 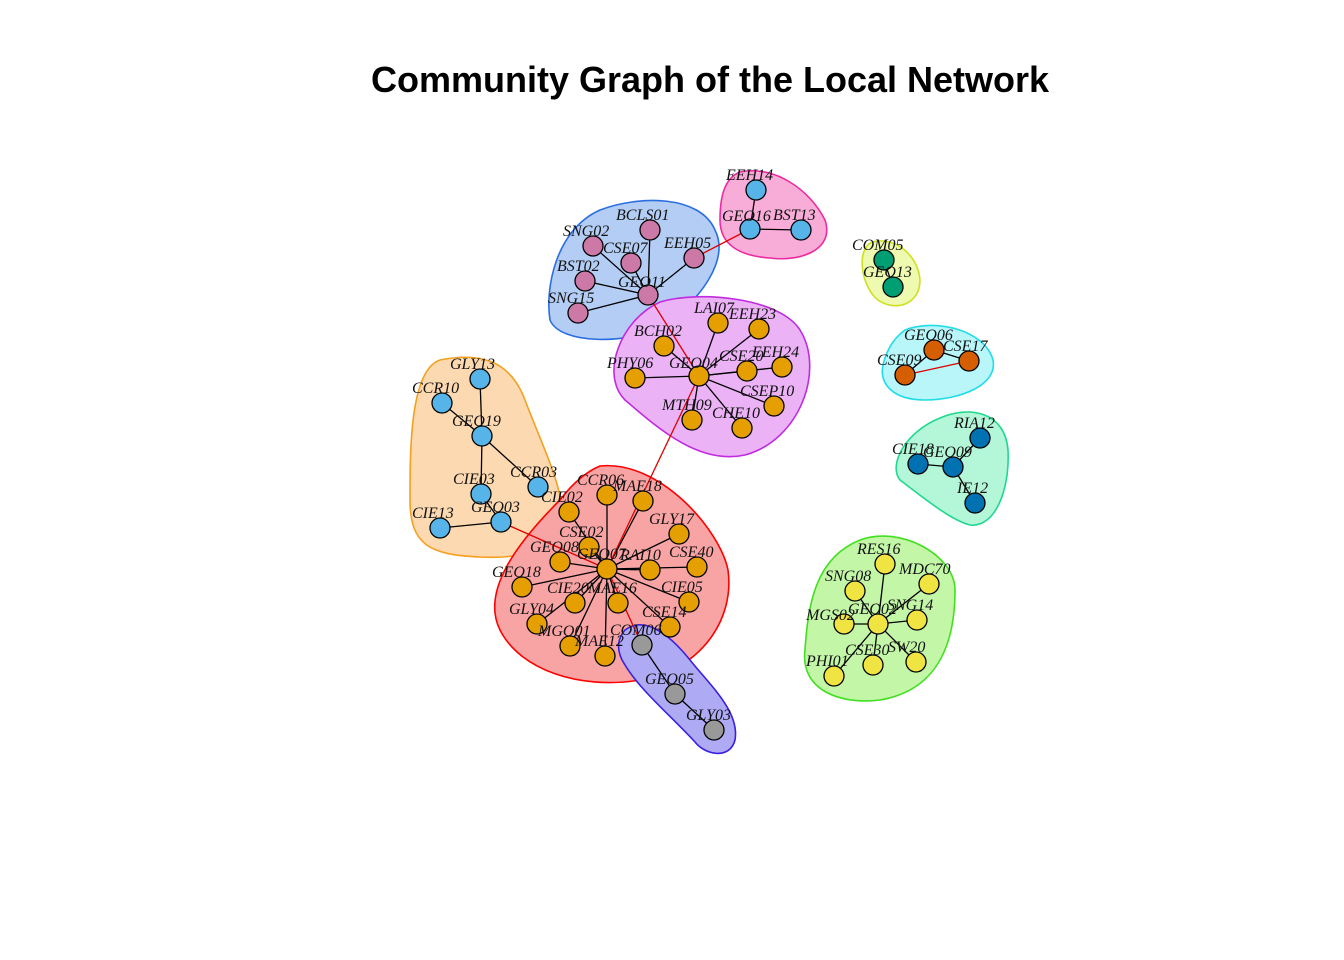 I want to click on node-gly03, so click(x=714, y=730).